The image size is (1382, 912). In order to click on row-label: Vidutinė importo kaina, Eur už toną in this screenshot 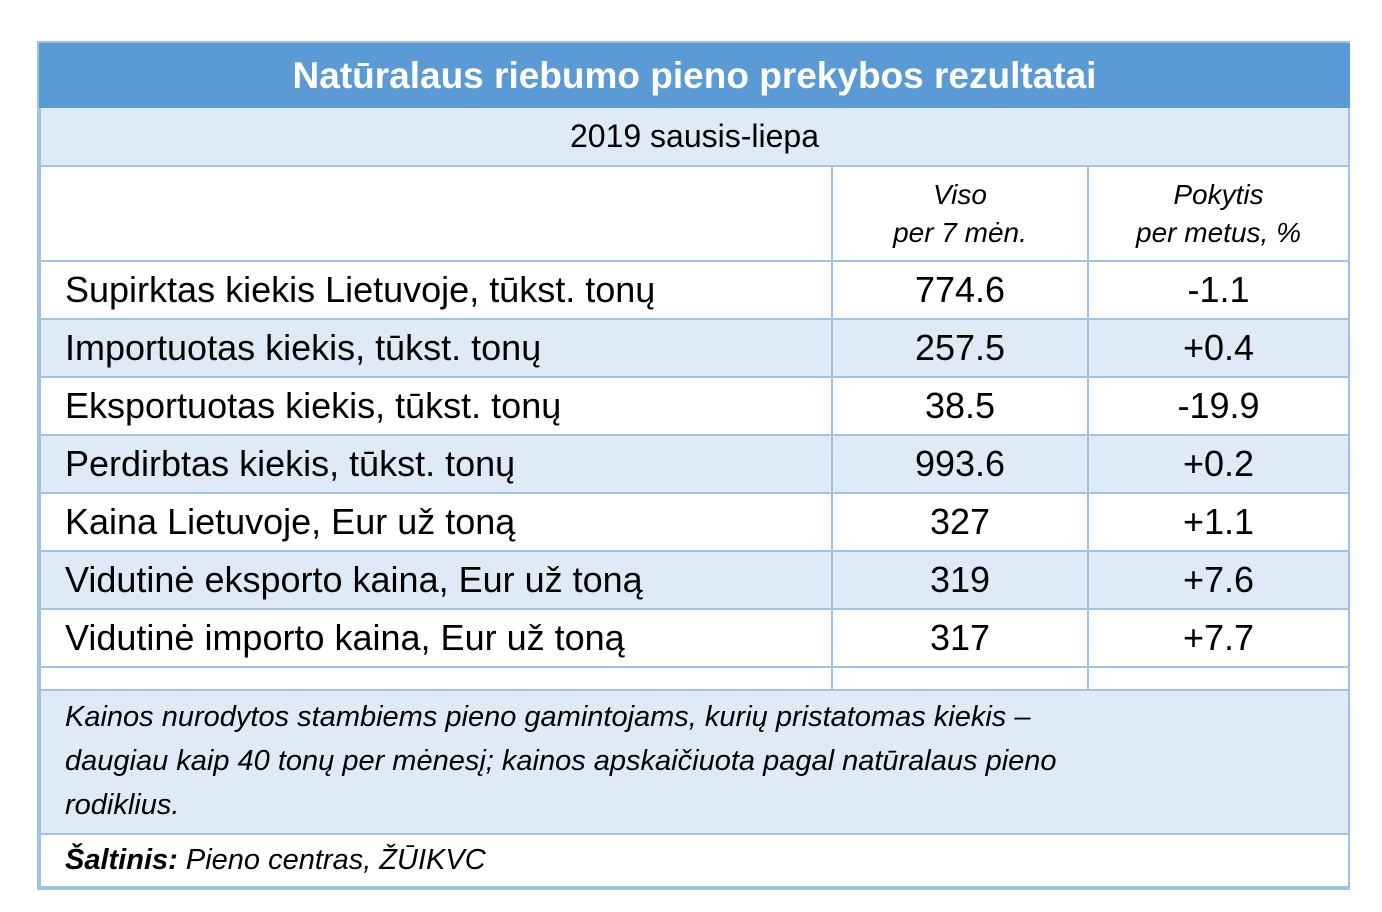, I will do `click(436, 638)`.